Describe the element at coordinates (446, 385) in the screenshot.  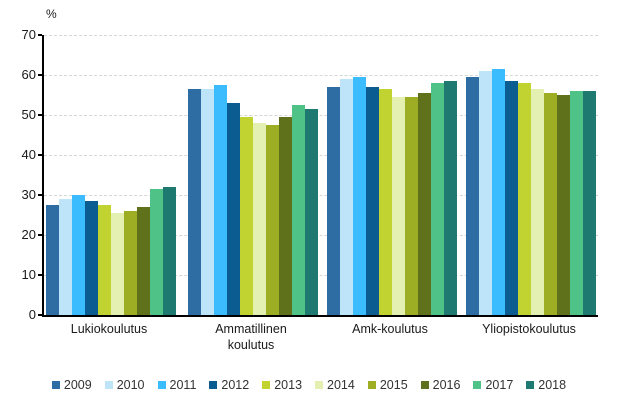
I see `legend-label: 2016` at that location.